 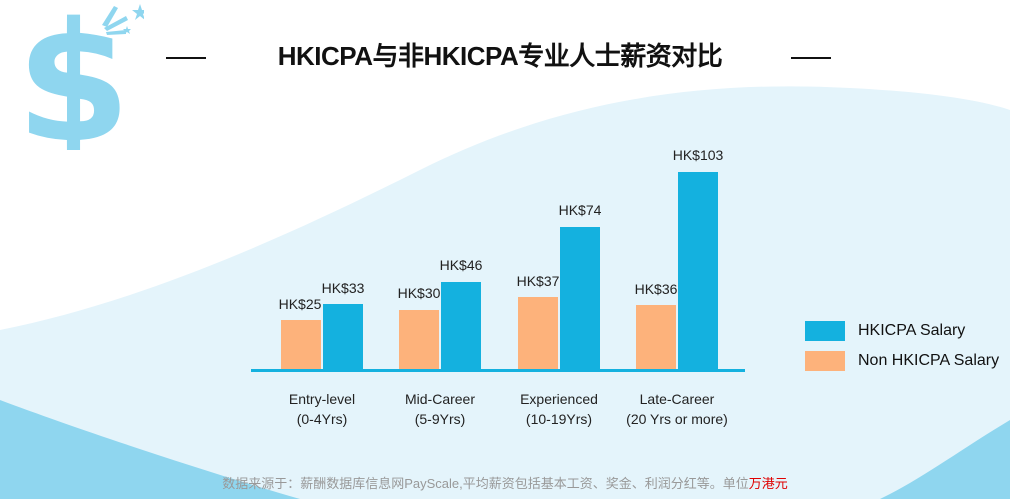 What do you see at coordinates (580, 210) in the screenshot?
I see `value-label: HK$74` at bounding box center [580, 210].